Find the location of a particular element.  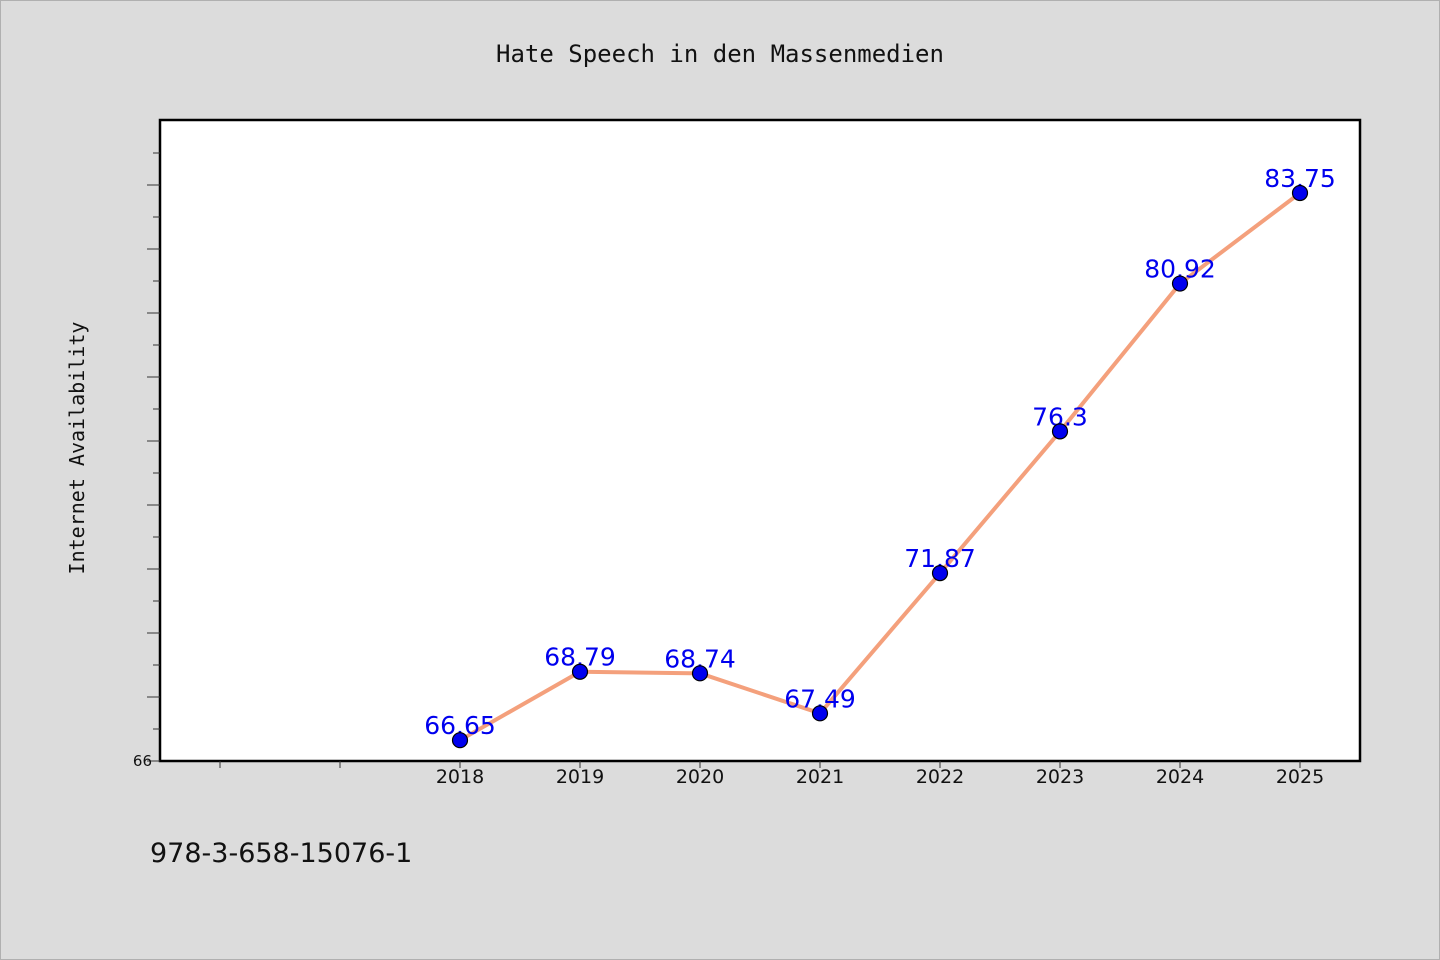

x-axis: 2018 2019 2020 2021 2022 2023 2024 2025 is located at coordinates (771, 774).